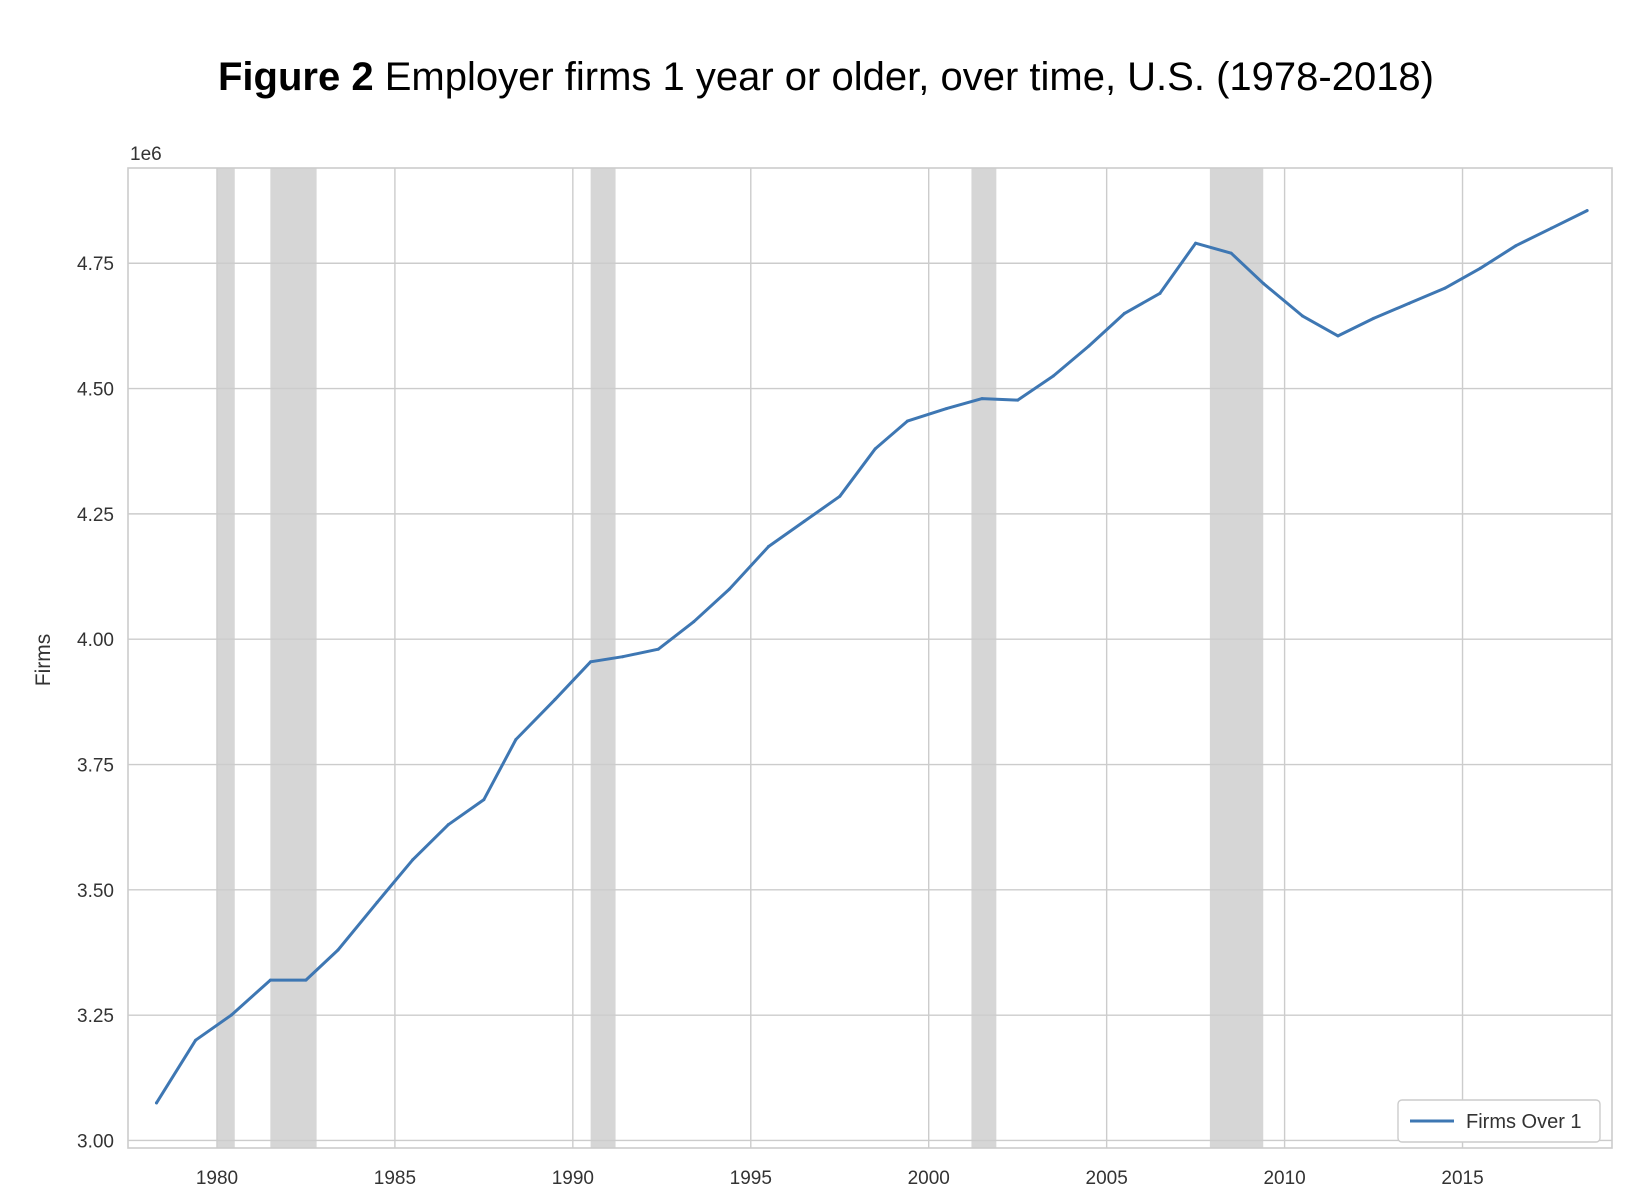  I want to click on y-axis-label: Firms, so click(43, 660).